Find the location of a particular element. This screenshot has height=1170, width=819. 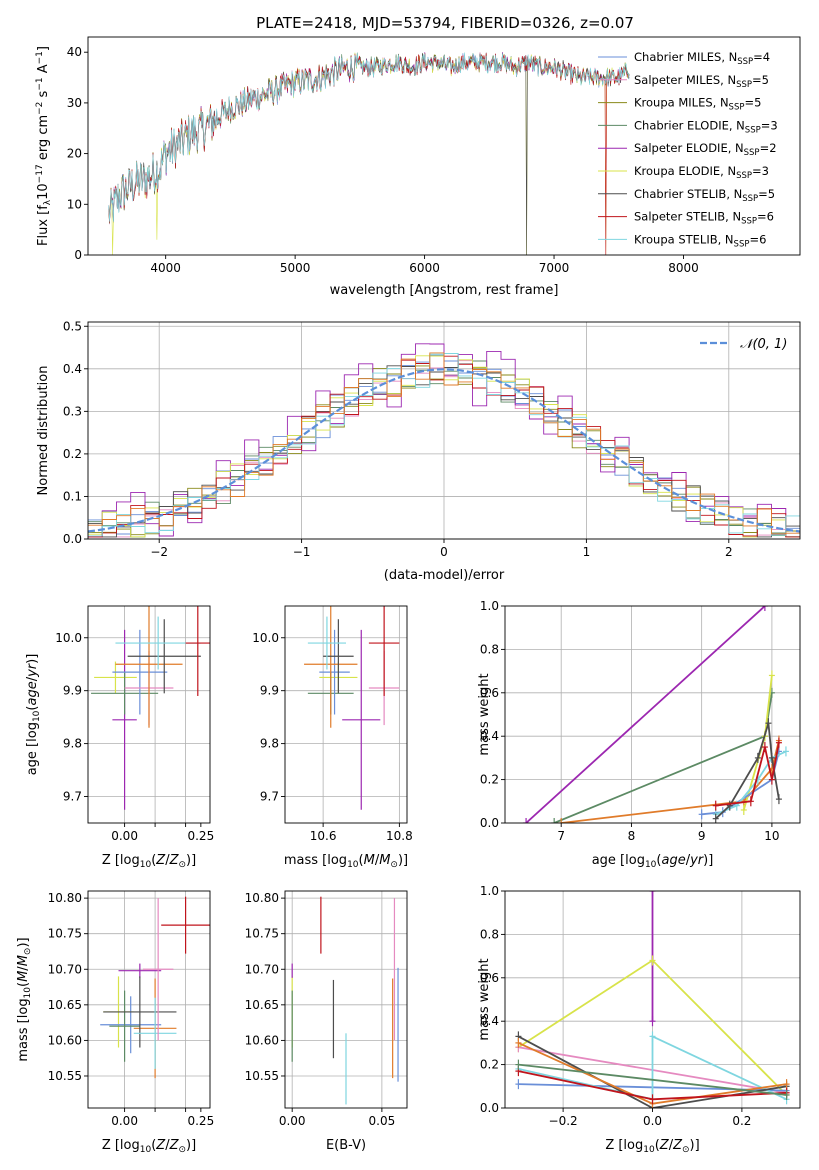

mass_vs_age-xtick-label: 10.8 is located at coordinates (399, 836).